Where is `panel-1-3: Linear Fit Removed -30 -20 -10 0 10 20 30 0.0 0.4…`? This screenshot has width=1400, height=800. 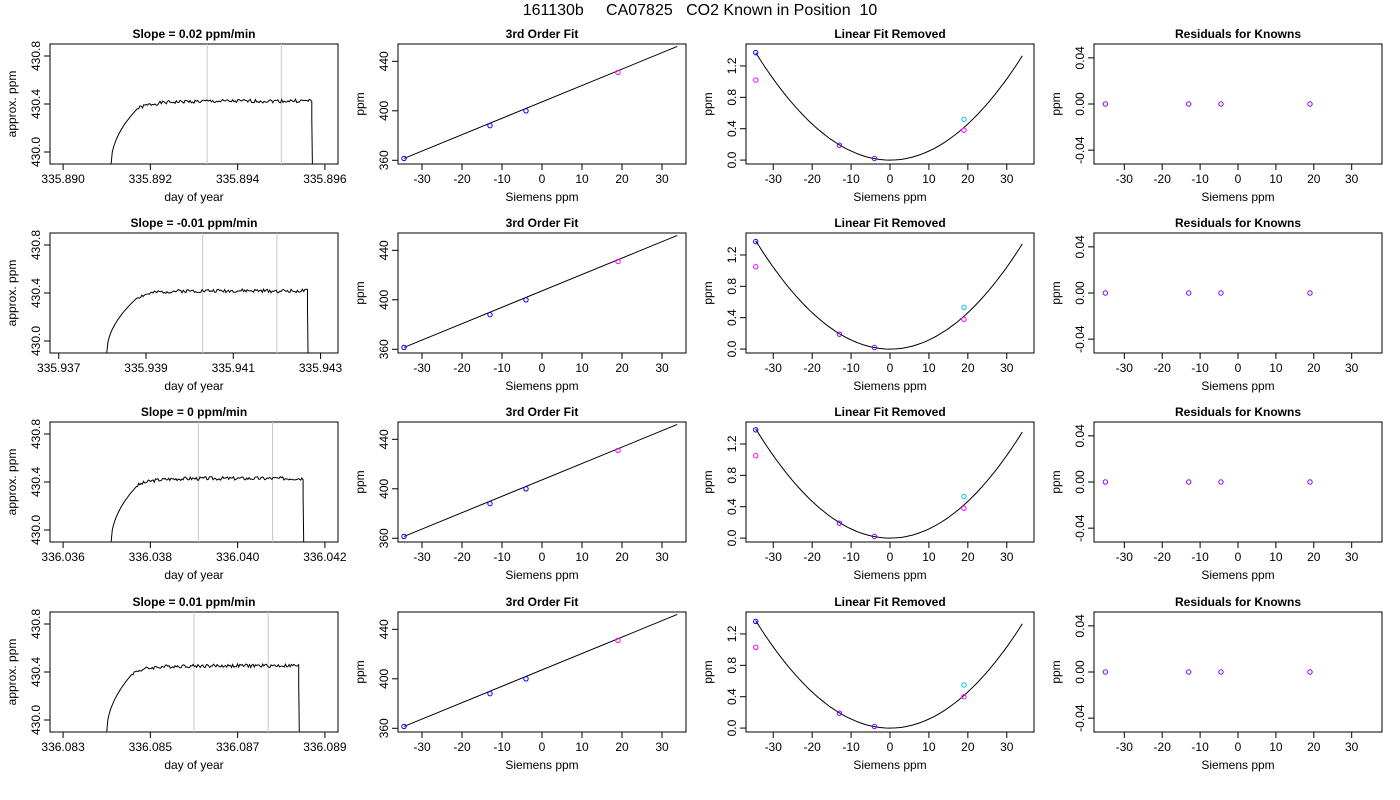
panel-1-3: Linear Fit Removed -30 -20 -10 0 10 20 30 0.0 0.4… is located at coordinates (868, 115).